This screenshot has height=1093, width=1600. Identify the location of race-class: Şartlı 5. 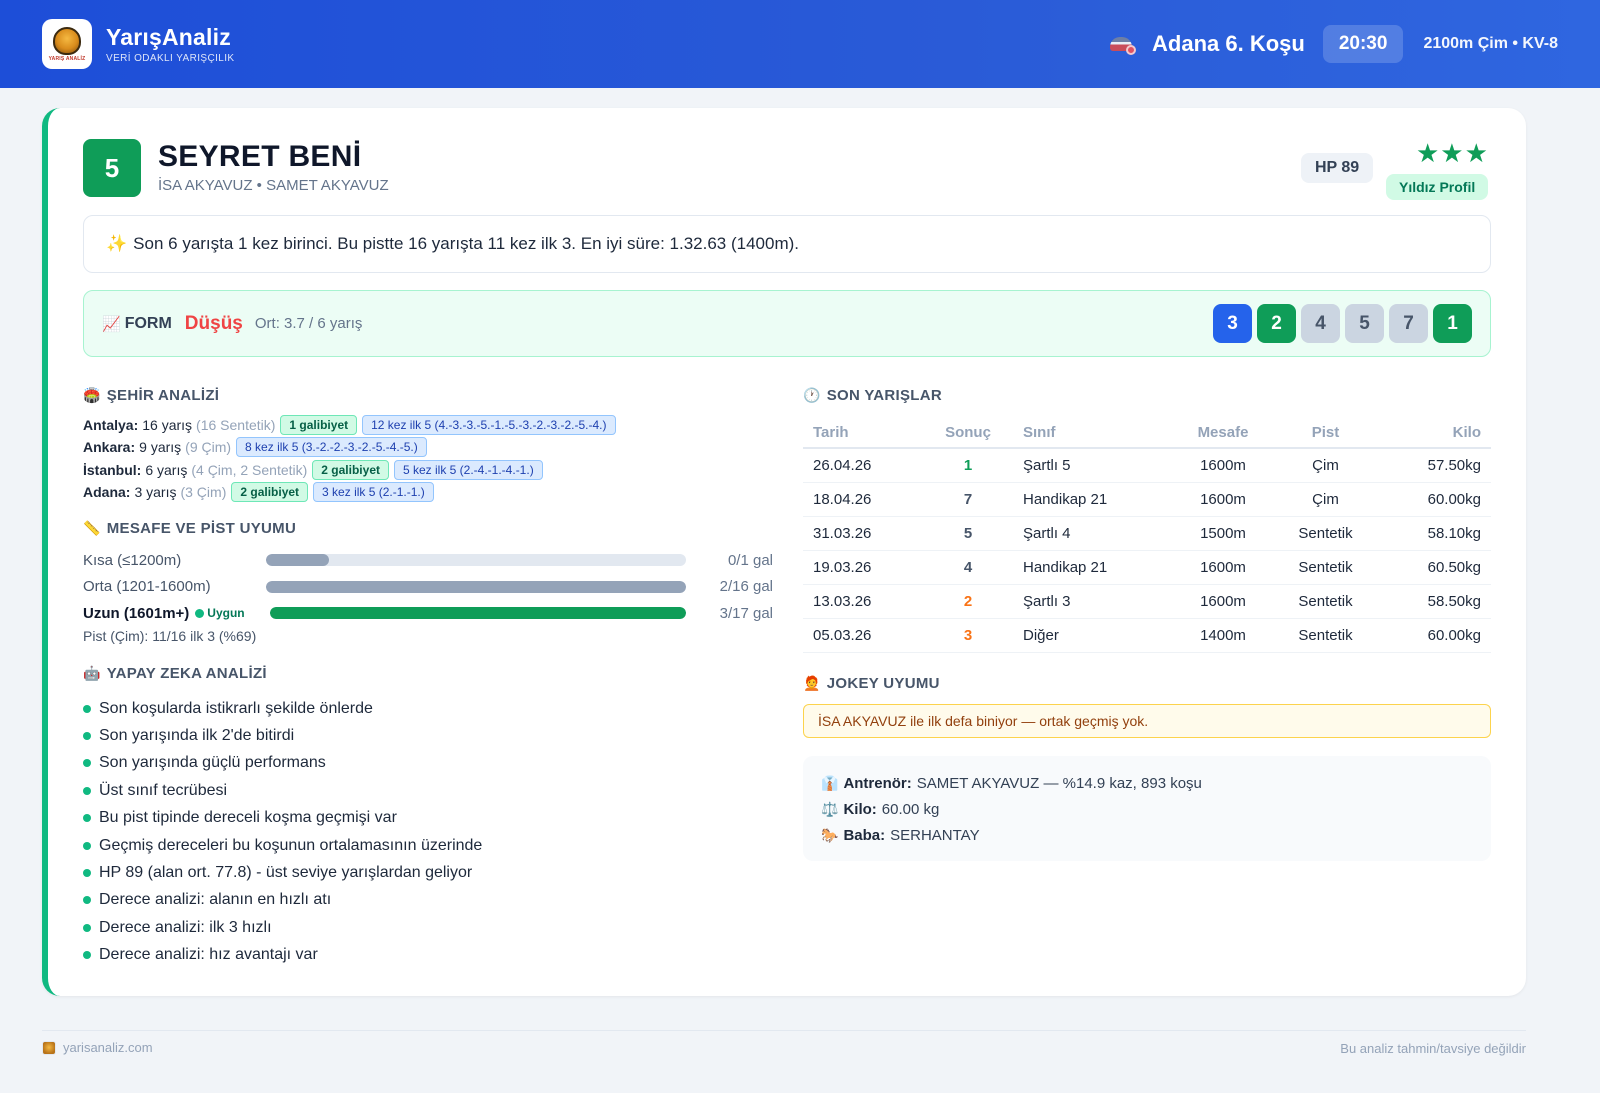
(1093, 465).